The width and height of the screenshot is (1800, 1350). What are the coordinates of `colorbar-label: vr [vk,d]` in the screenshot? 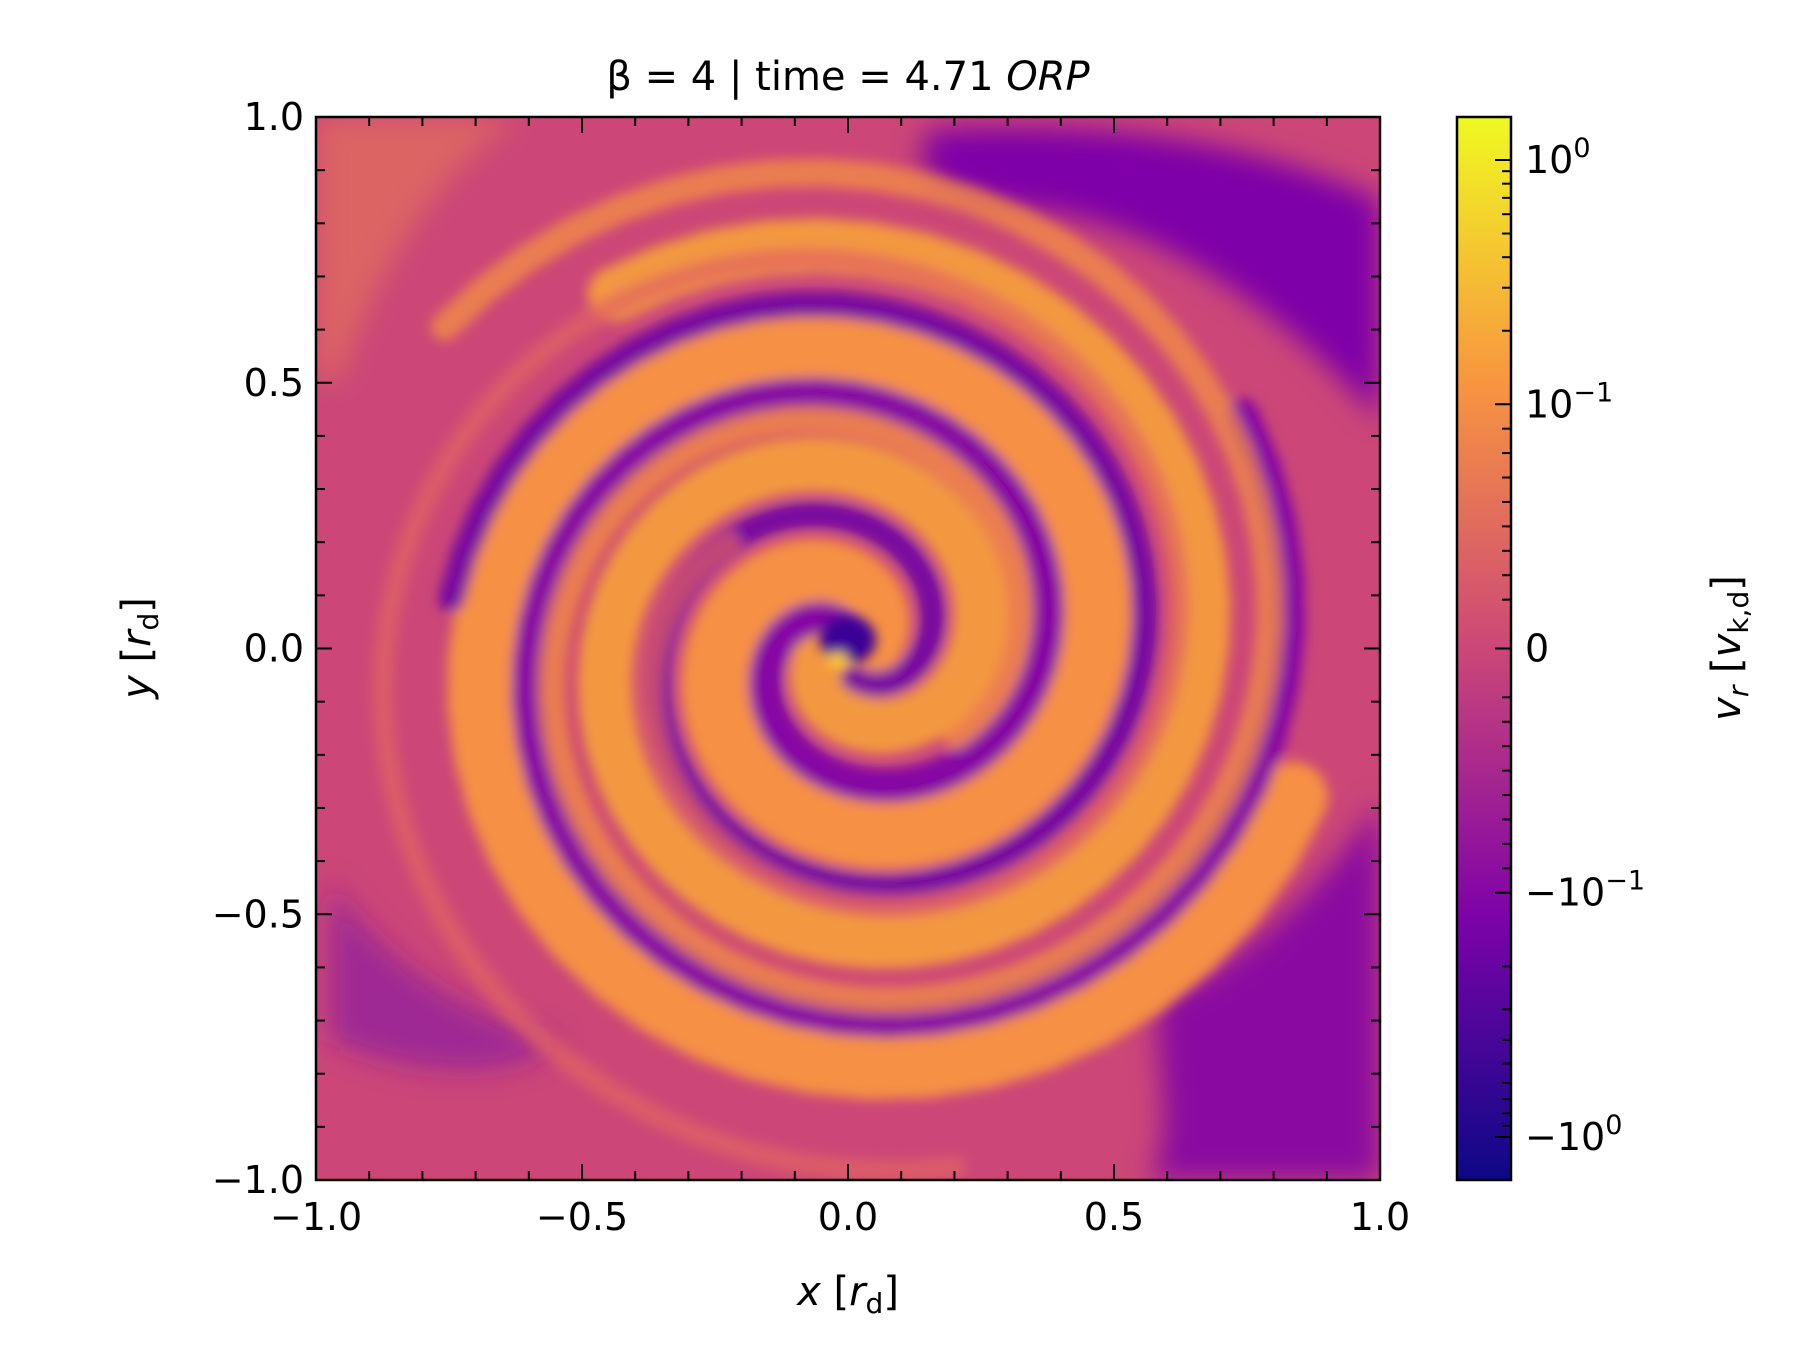 It's located at (1729, 648).